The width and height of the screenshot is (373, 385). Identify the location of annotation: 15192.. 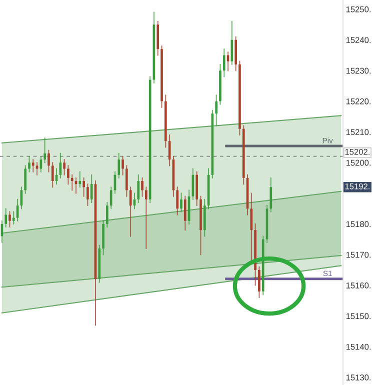
(357, 186).